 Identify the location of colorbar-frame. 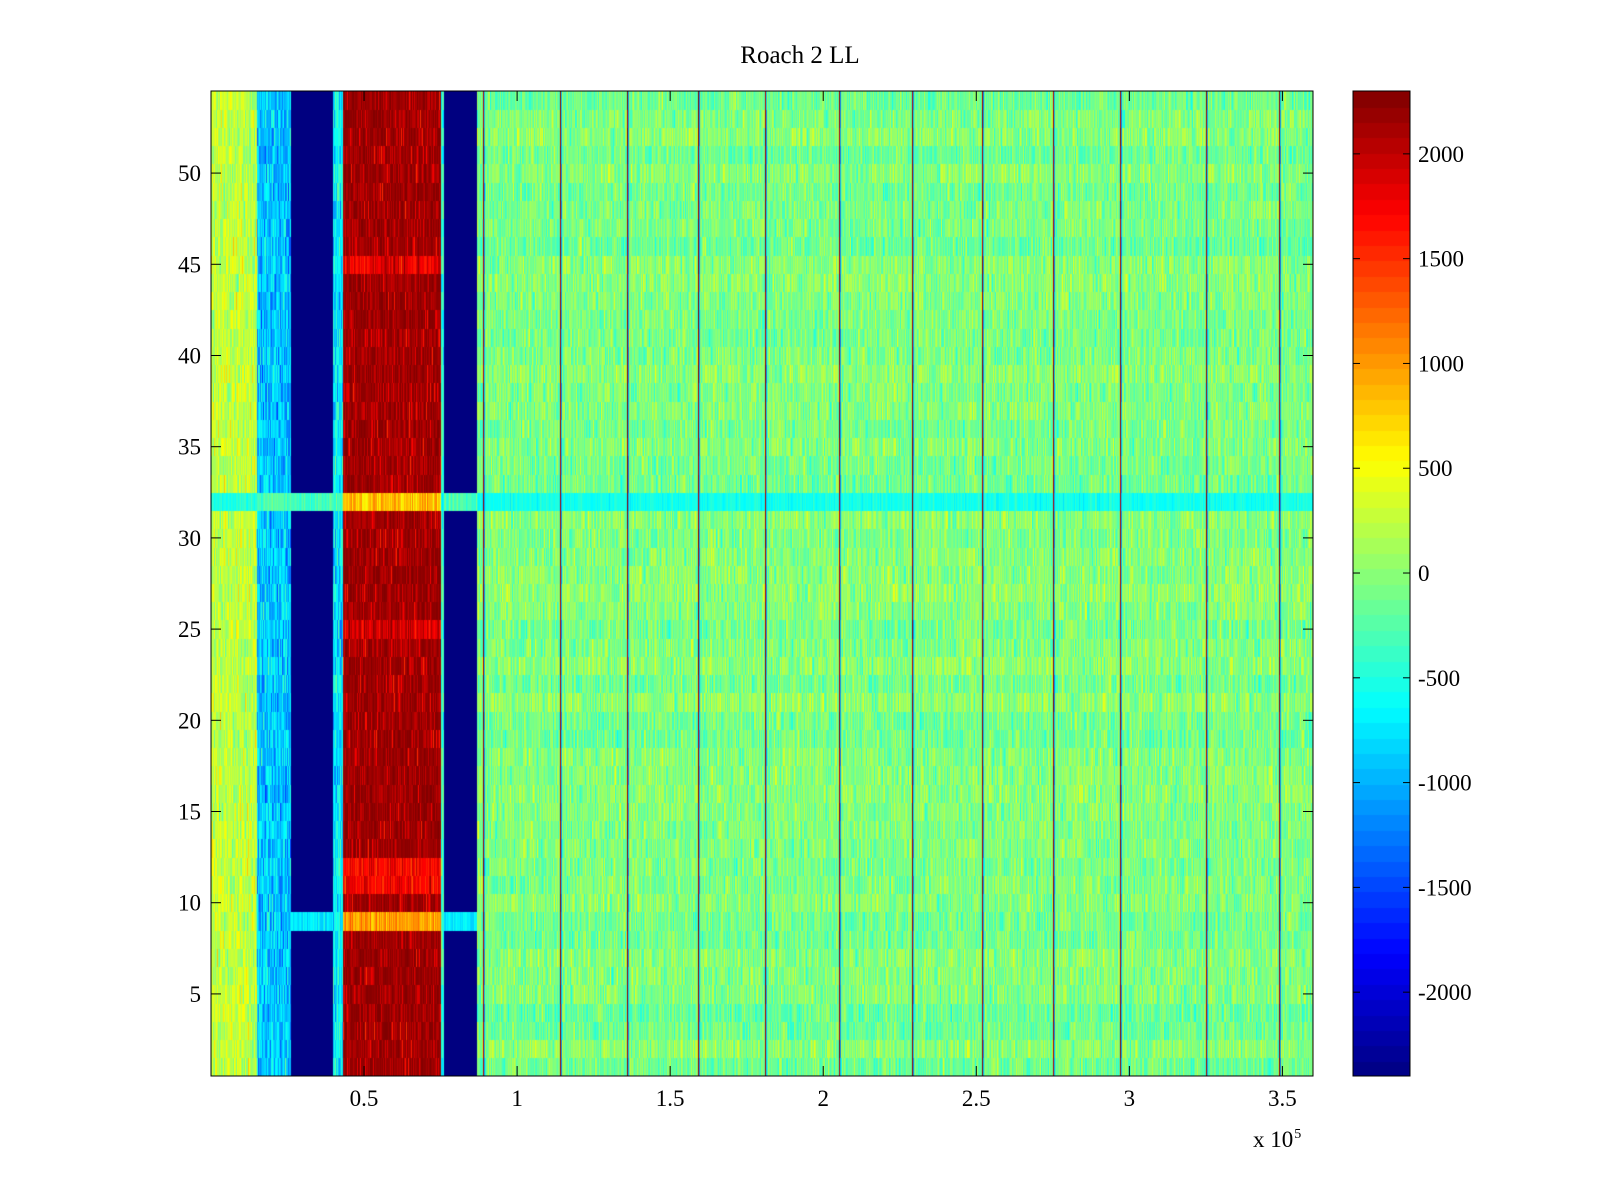
(1381, 583).